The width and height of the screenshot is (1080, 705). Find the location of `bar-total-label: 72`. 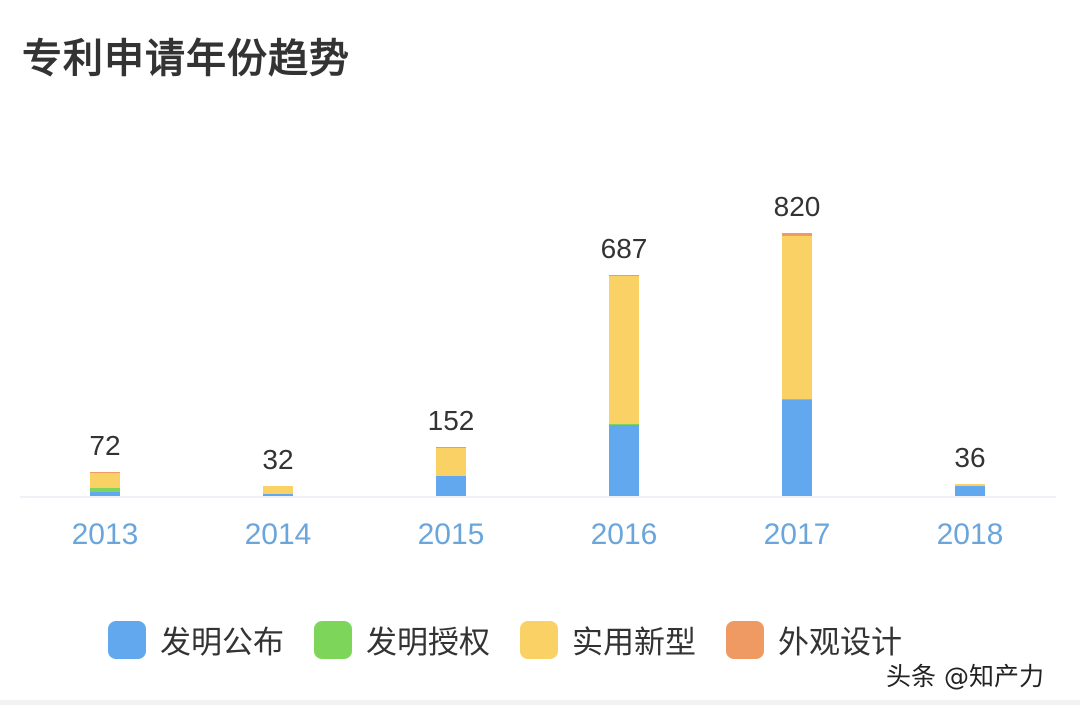

bar-total-label: 72 is located at coordinates (105, 446).